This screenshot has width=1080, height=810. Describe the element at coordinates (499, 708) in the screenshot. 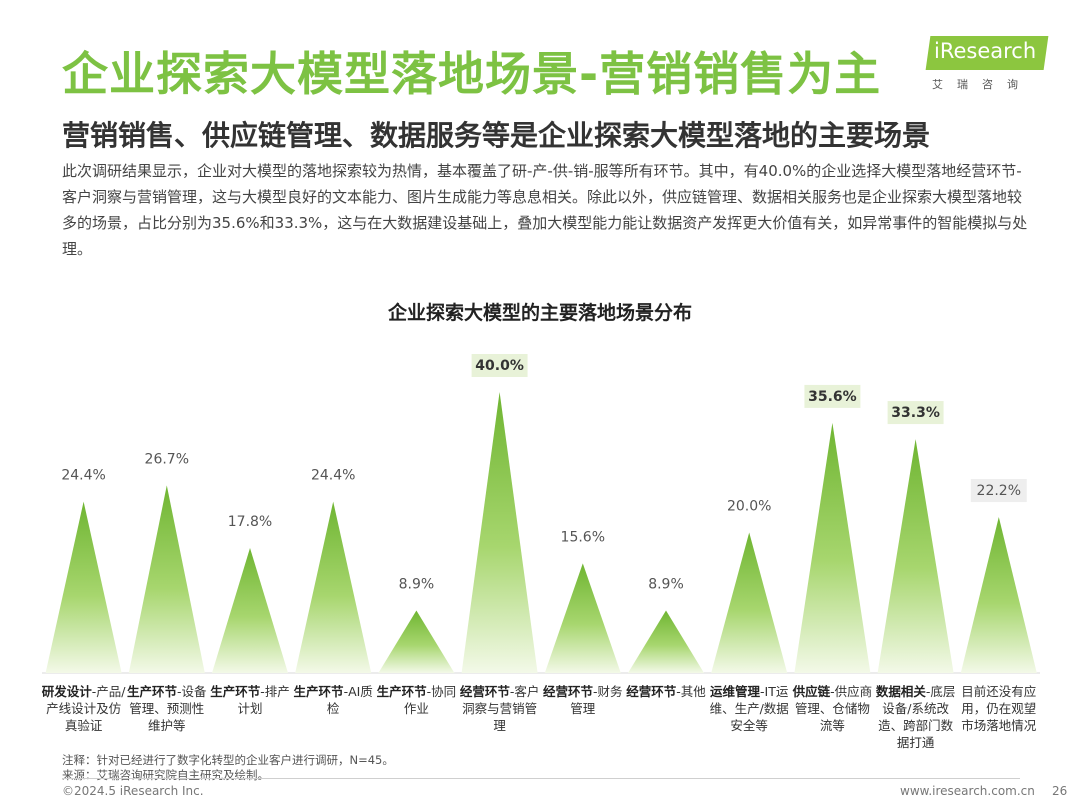

I see `category-label-6: 经营环节-客户洞察与营销管理` at that location.